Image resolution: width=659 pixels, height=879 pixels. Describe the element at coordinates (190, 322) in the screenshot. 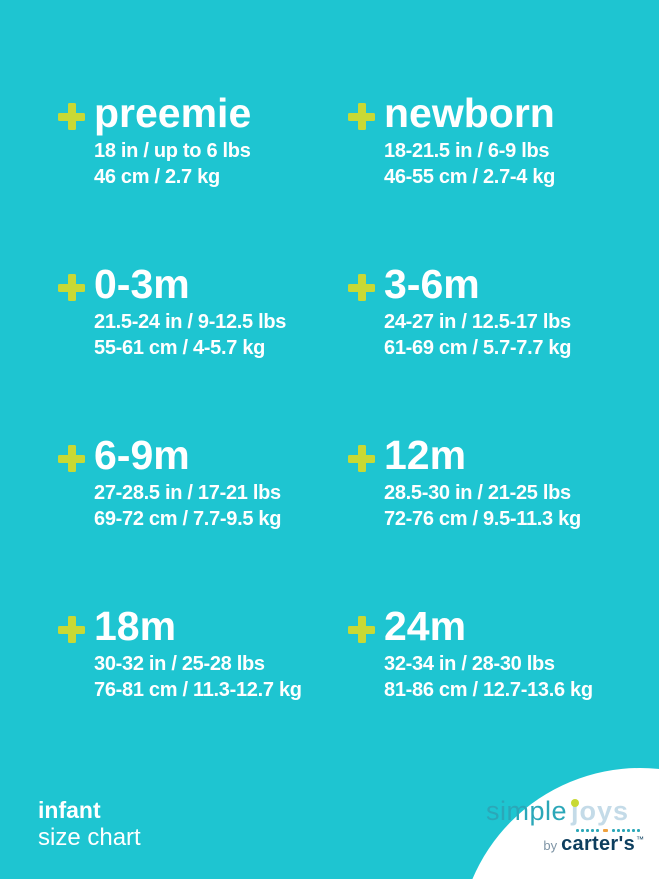

I see `size-imperial: 21.5-24 in / 9-12.5 lbs` at that location.